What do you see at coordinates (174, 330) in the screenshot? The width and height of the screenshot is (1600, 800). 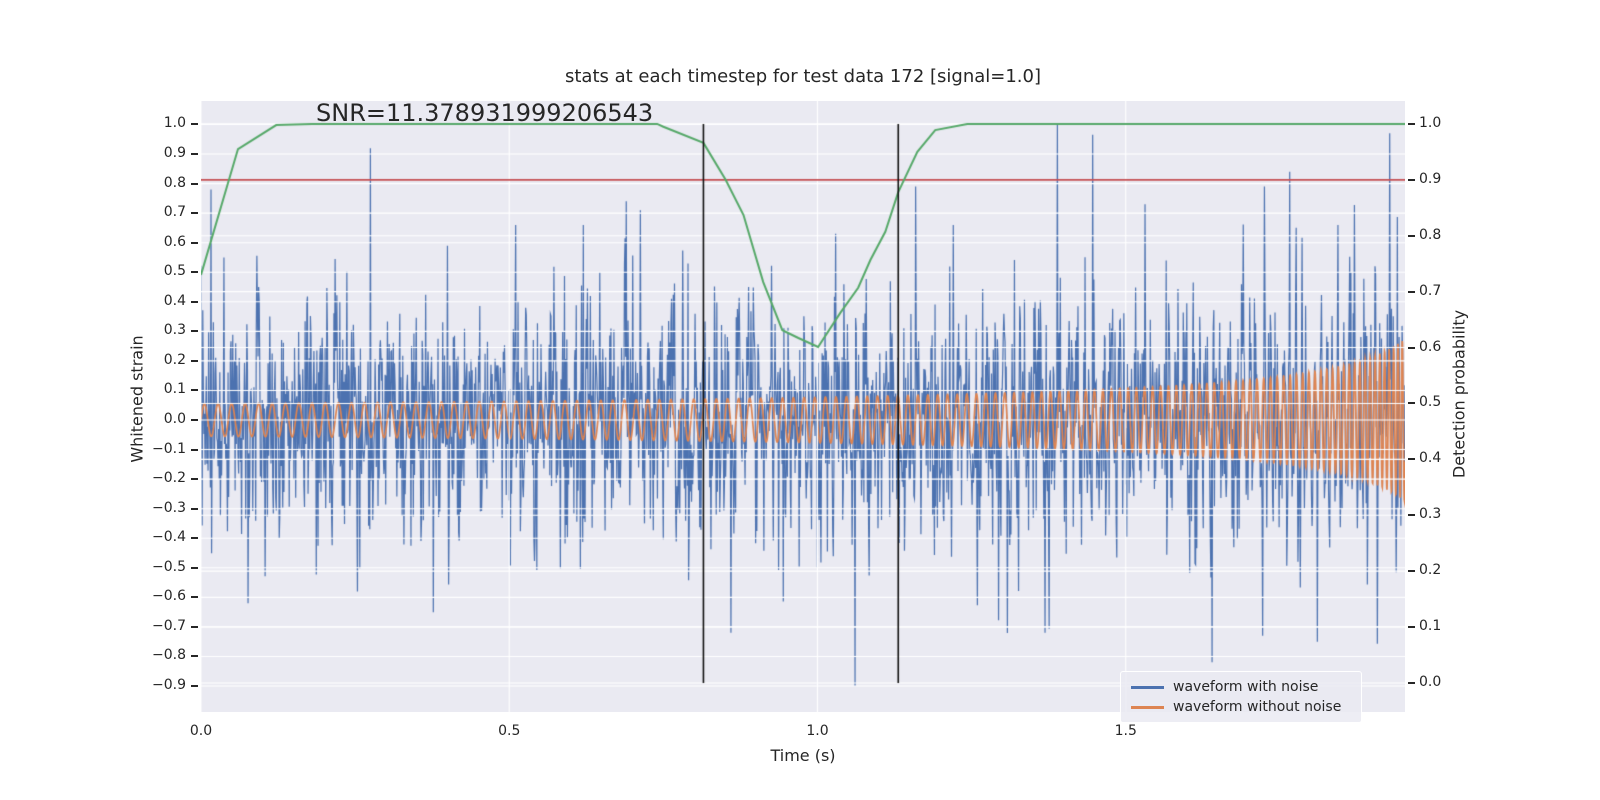 I see `y-left-tick-label: 0.3` at bounding box center [174, 330].